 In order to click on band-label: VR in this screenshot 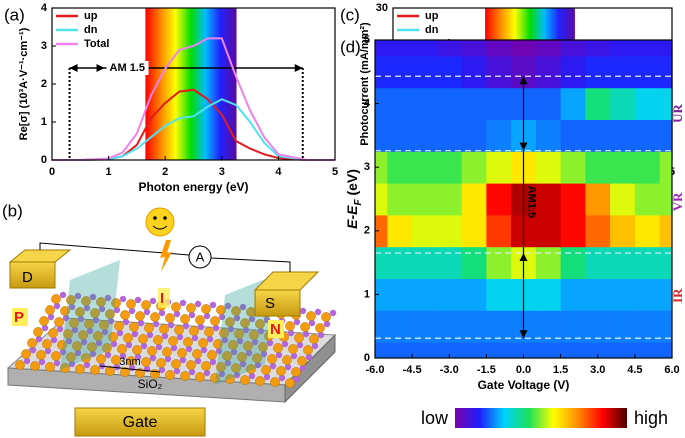, I will do `click(677, 201)`.